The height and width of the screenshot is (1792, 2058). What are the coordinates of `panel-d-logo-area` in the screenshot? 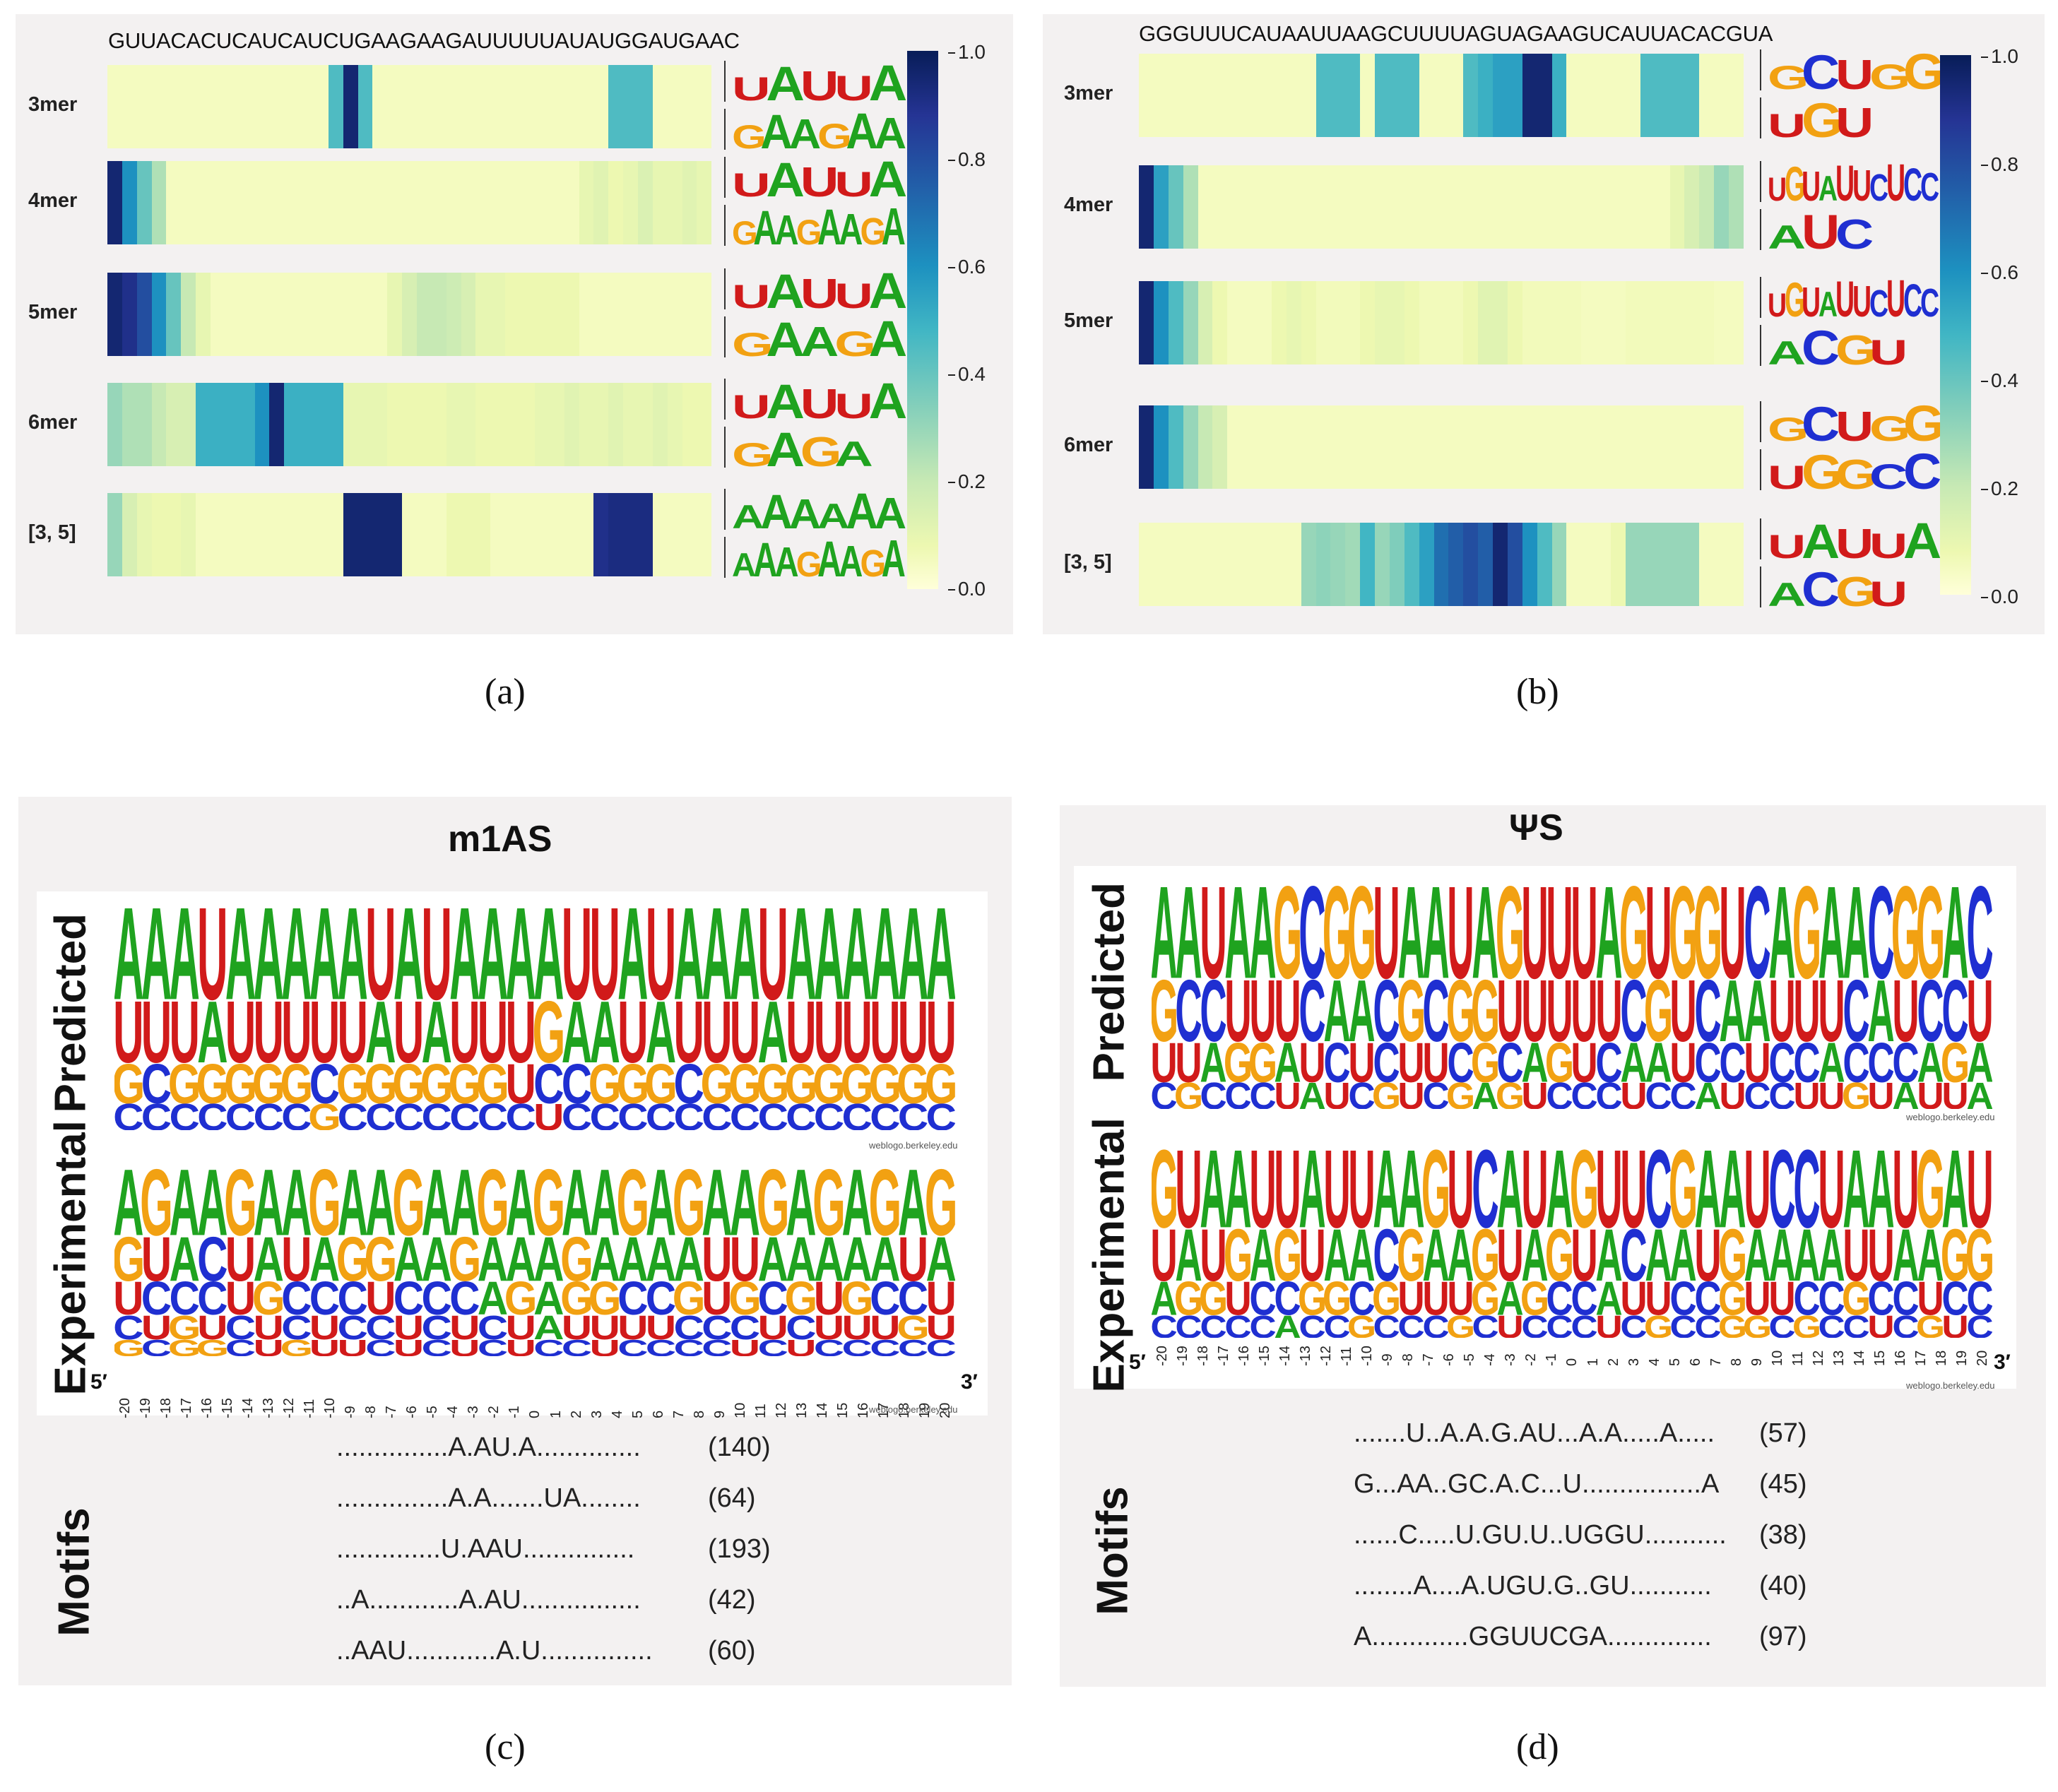 It's located at (1545, 1128).